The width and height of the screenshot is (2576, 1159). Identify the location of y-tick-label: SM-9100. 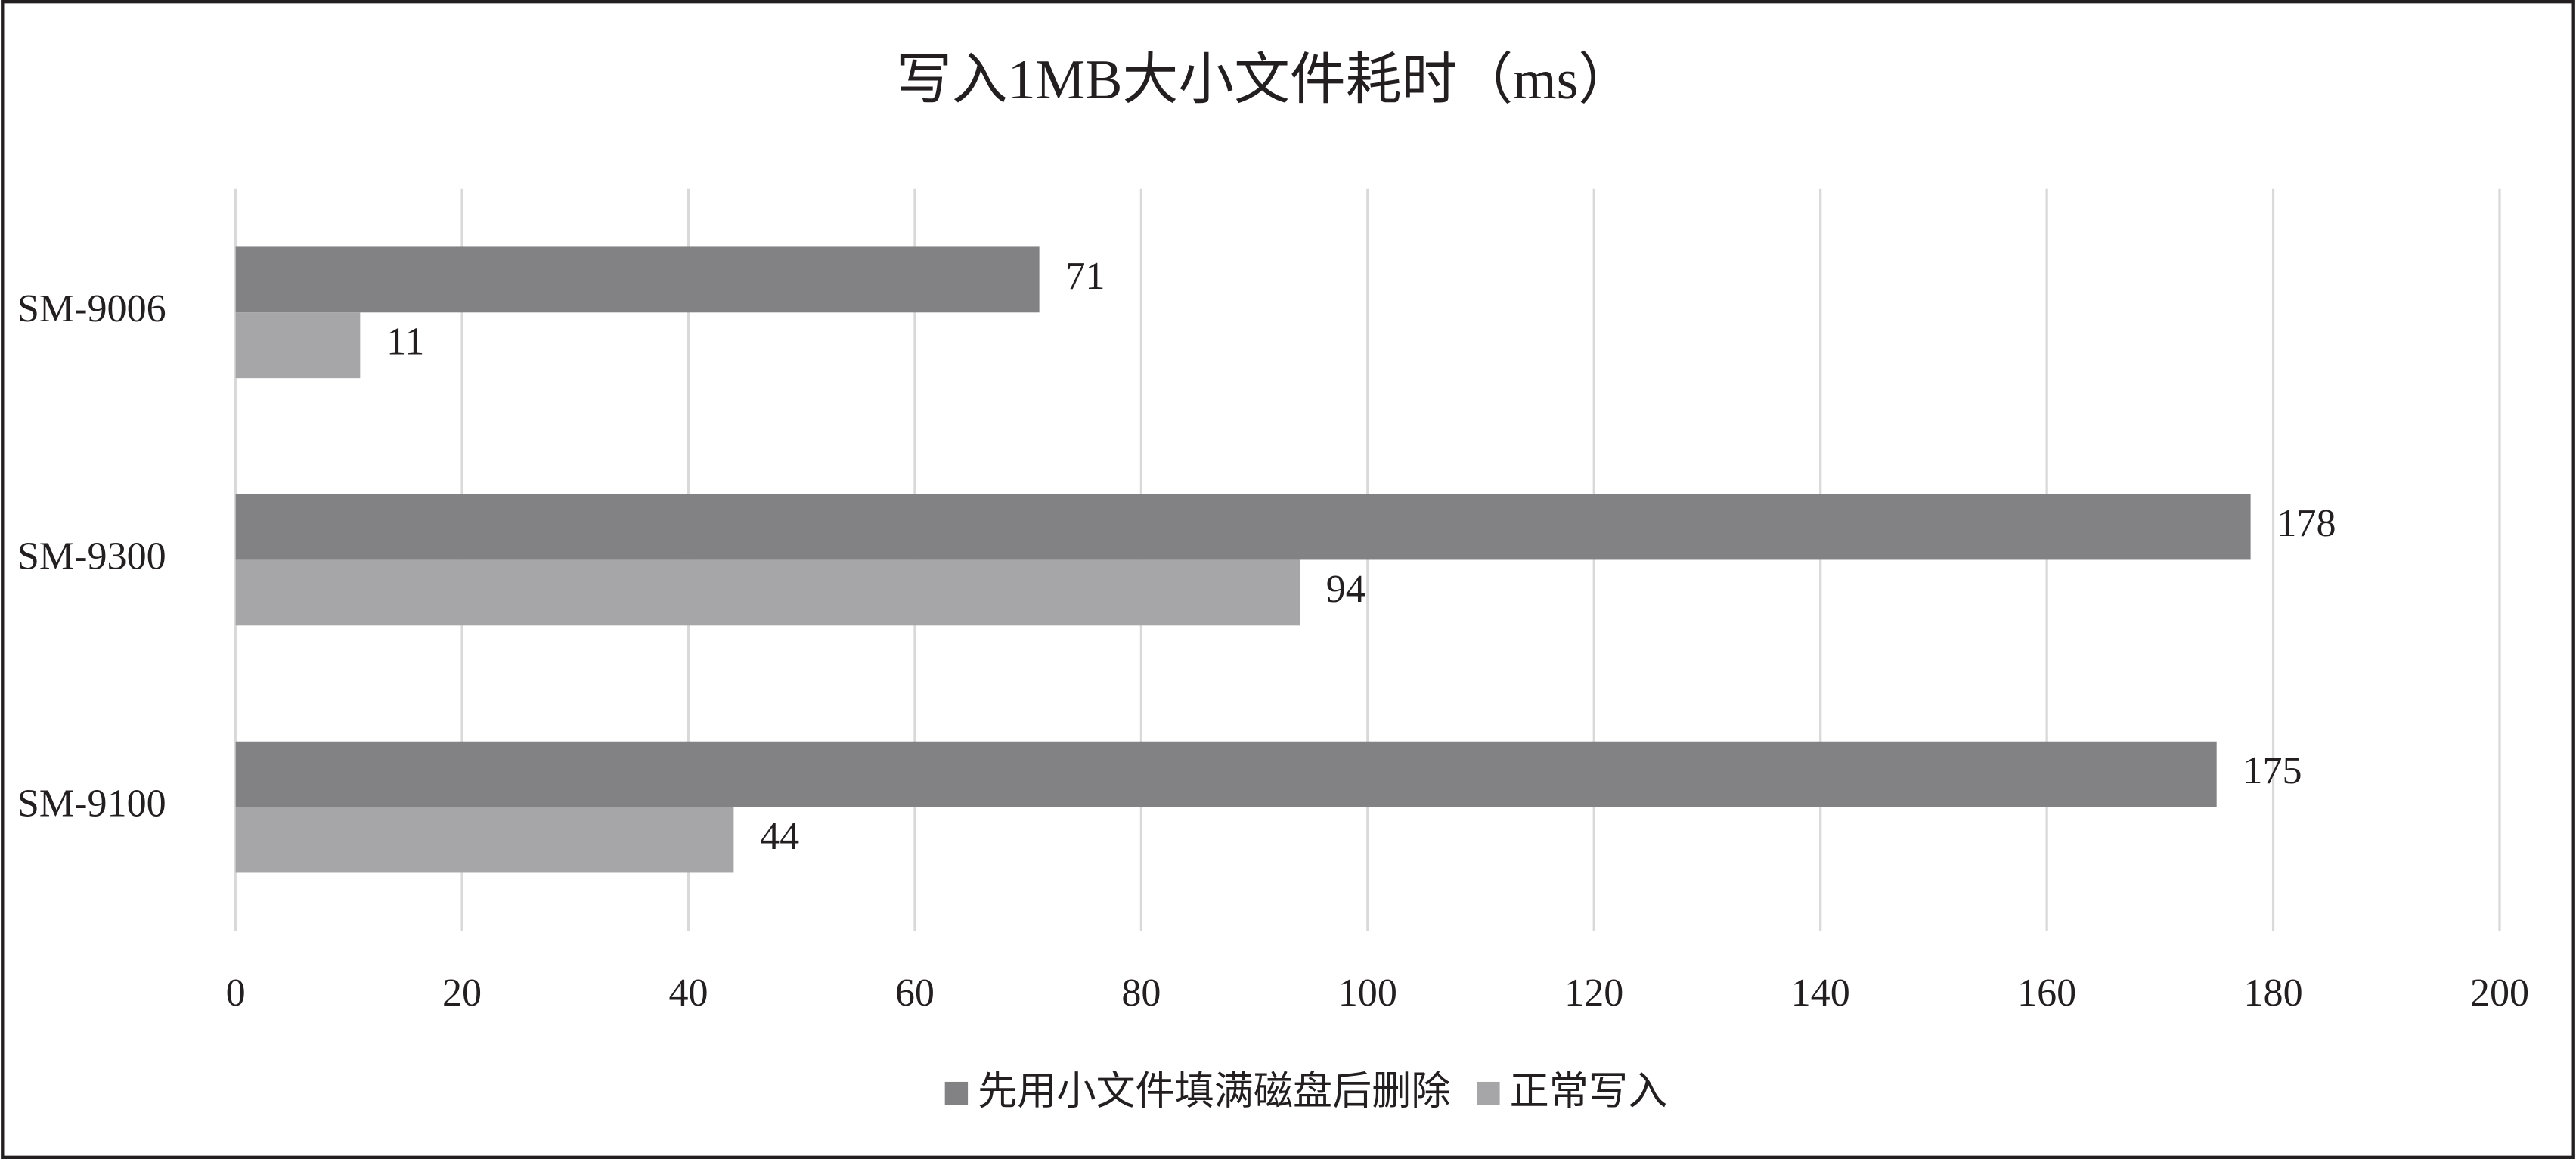
(91, 804).